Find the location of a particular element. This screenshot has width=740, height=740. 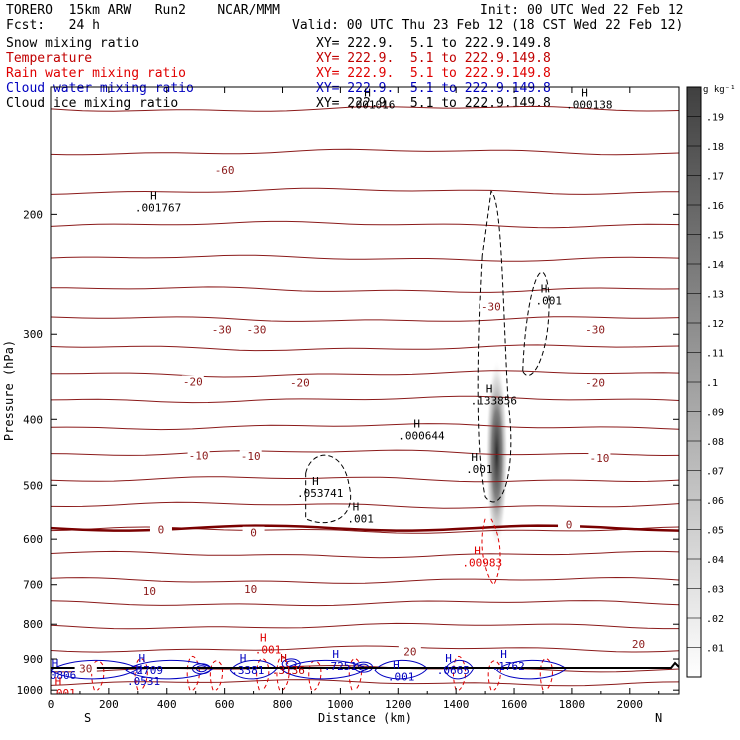

max-label: .0665 is located at coordinates (453, 670).